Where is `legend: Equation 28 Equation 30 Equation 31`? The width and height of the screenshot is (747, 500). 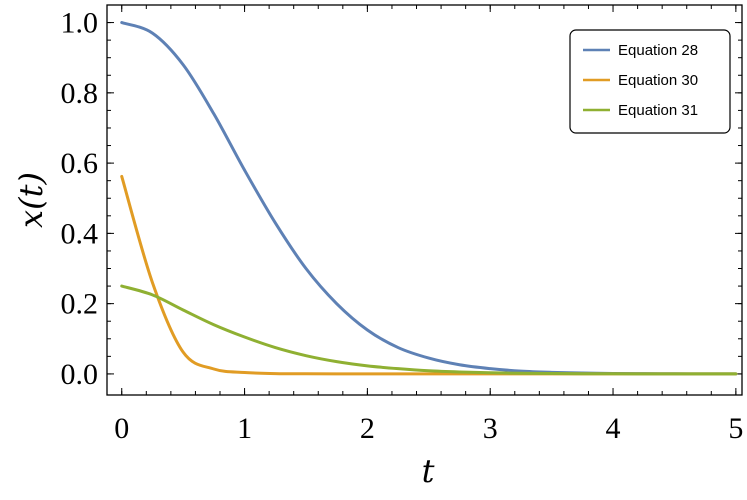
legend: Equation 28 Equation 30 Equation 31 is located at coordinates (650, 81).